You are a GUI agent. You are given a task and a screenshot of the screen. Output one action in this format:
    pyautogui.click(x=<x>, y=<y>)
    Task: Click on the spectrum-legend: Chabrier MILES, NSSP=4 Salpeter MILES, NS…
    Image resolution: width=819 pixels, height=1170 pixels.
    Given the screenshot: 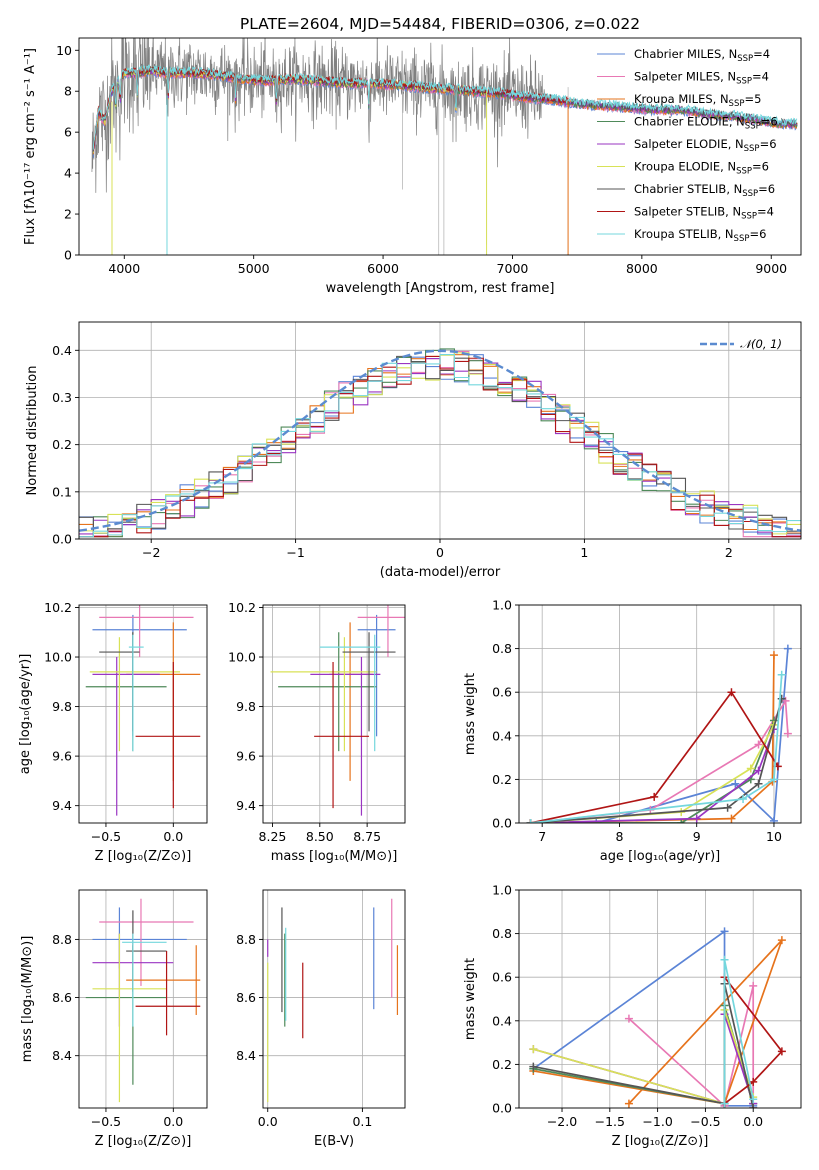 What is the action you would take?
    pyautogui.click(x=687, y=145)
    